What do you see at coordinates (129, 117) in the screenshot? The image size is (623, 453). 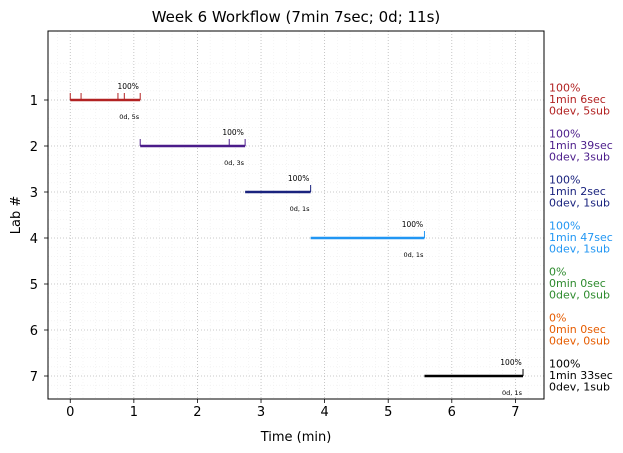 I see `lab-1-count-label: 0d, 5s` at bounding box center [129, 117].